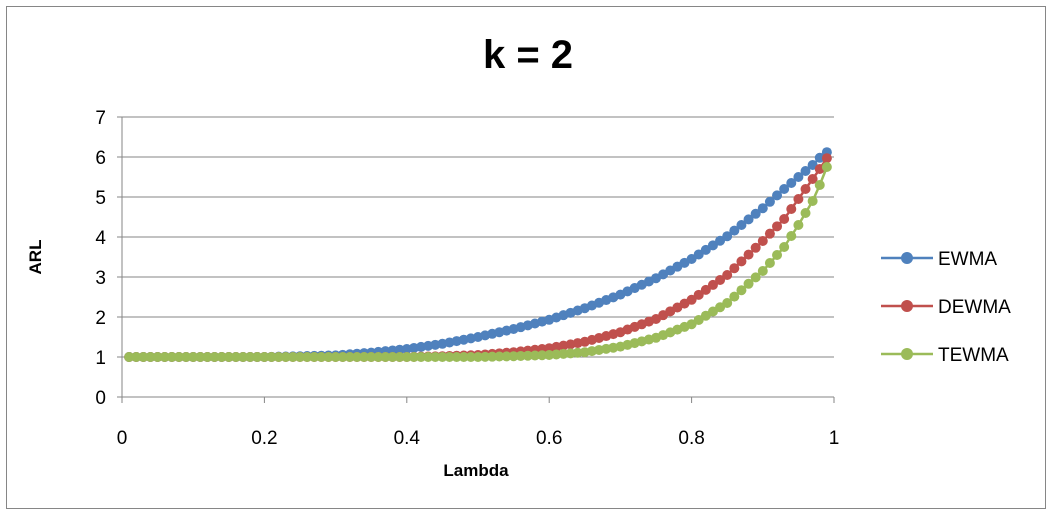 Image resolution: width=1053 pixels, height=515 pixels. I want to click on x-tick-label: 0.6, so click(549, 438).